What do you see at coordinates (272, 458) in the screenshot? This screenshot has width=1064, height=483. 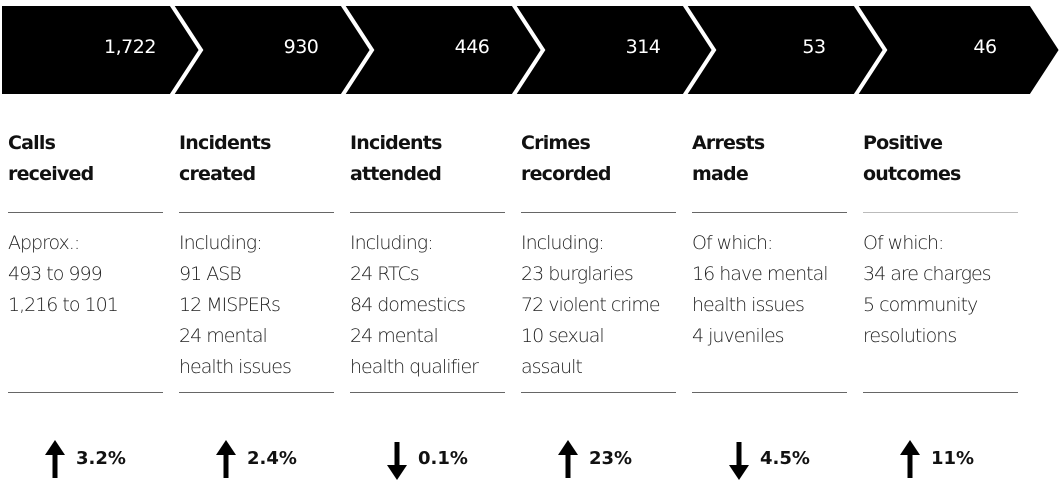 I see `stage-change: 2.4%` at bounding box center [272, 458].